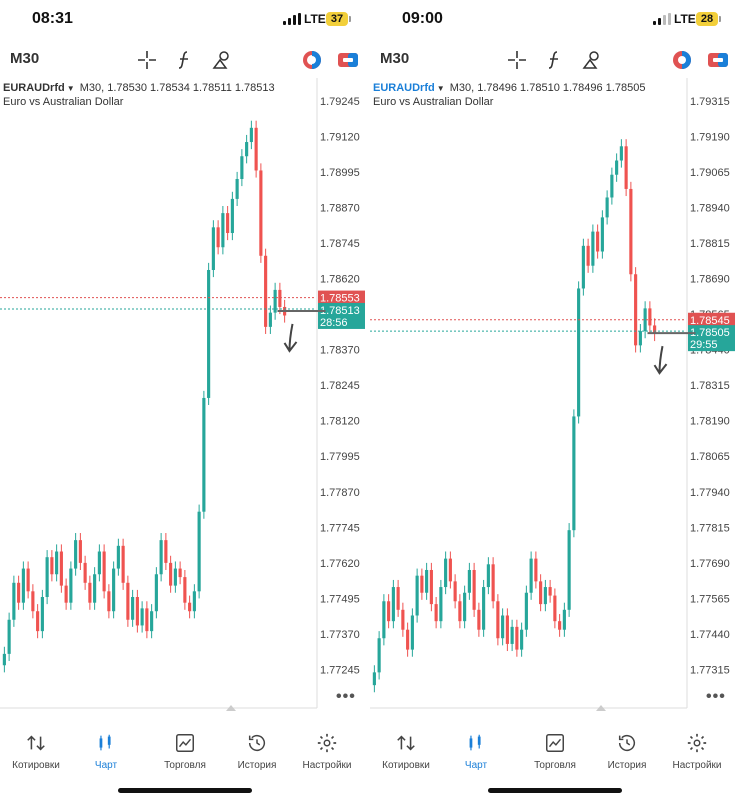 This screenshot has width=739, height=800. I want to click on price-tick-label: 1.77940, so click(710, 493).